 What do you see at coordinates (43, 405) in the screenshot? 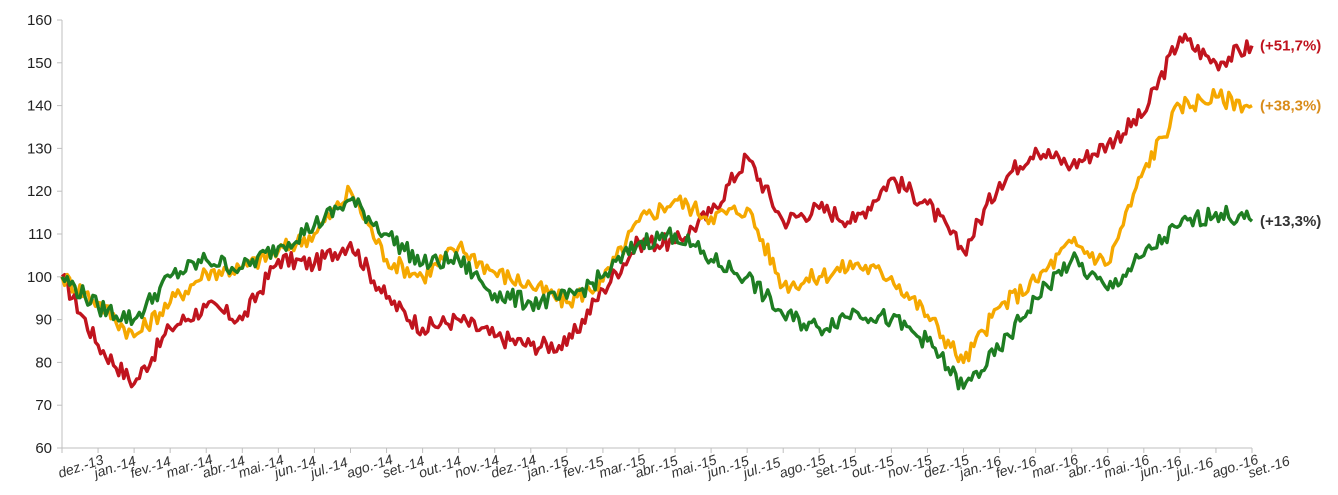
I see `y-tick-label: 70` at bounding box center [43, 405].